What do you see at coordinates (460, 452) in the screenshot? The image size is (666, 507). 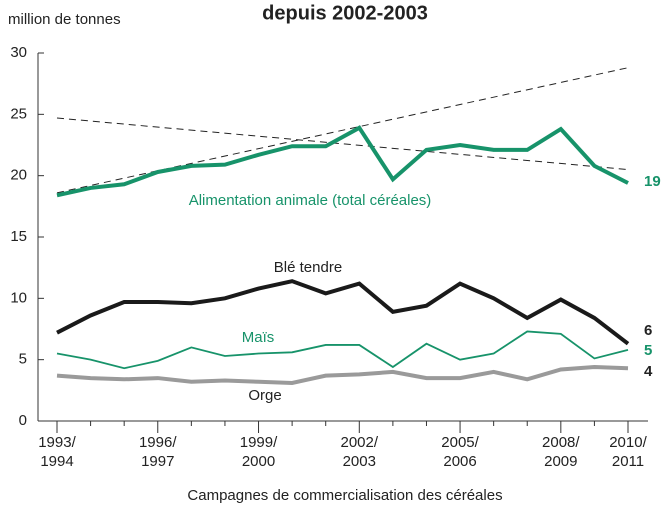 I see `x-tick-label: 2005/ 2006` at bounding box center [460, 452].